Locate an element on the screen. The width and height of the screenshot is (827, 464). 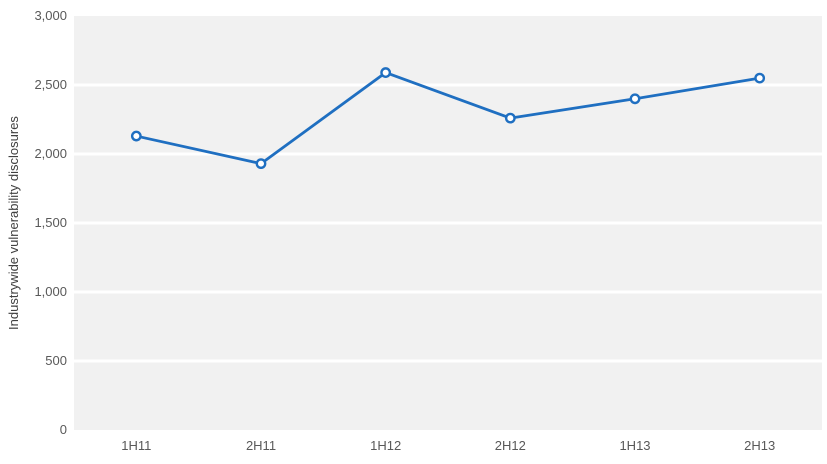
y-tick-label-500: 500 is located at coordinates (56, 360).